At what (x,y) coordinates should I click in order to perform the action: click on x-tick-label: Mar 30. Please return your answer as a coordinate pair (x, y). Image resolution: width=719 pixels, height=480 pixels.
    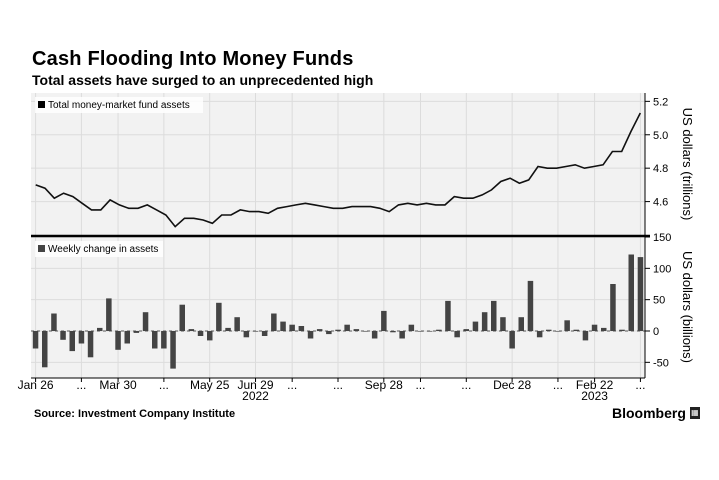
    Looking at the image, I should click on (118, 385).